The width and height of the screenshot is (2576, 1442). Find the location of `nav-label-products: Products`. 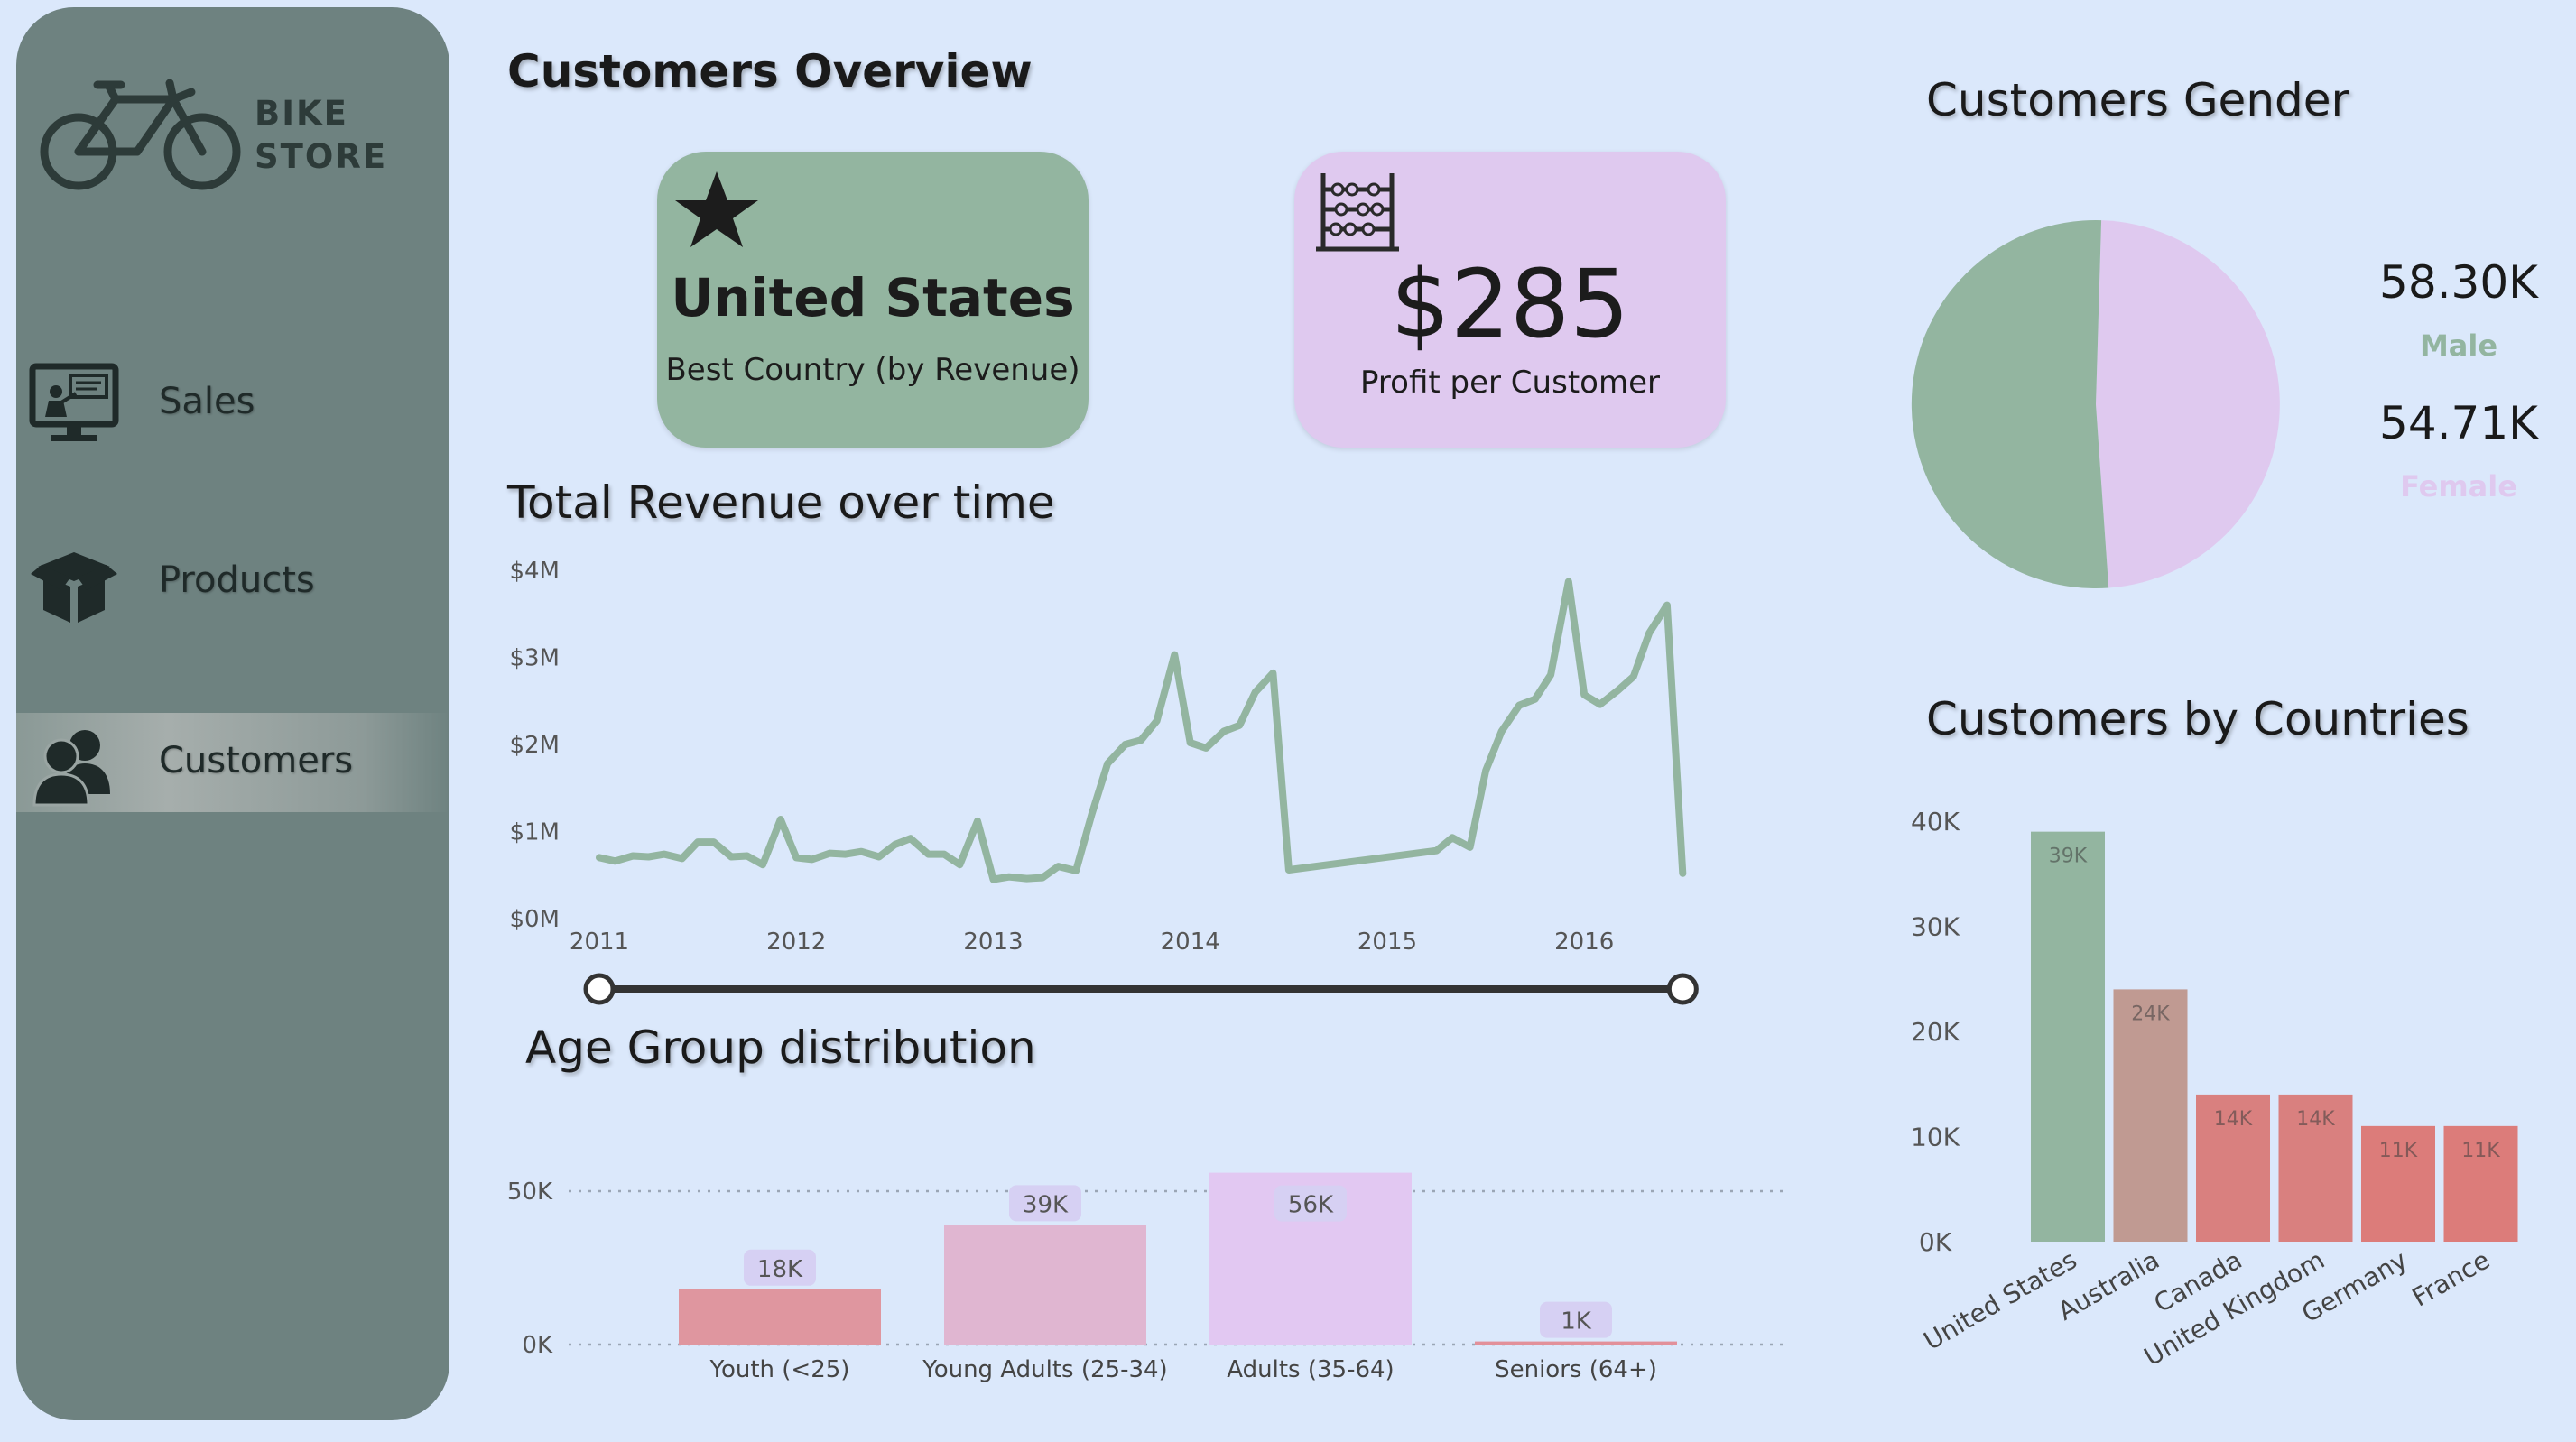

nav-label-products: Products is located at coordinates (237, 580).